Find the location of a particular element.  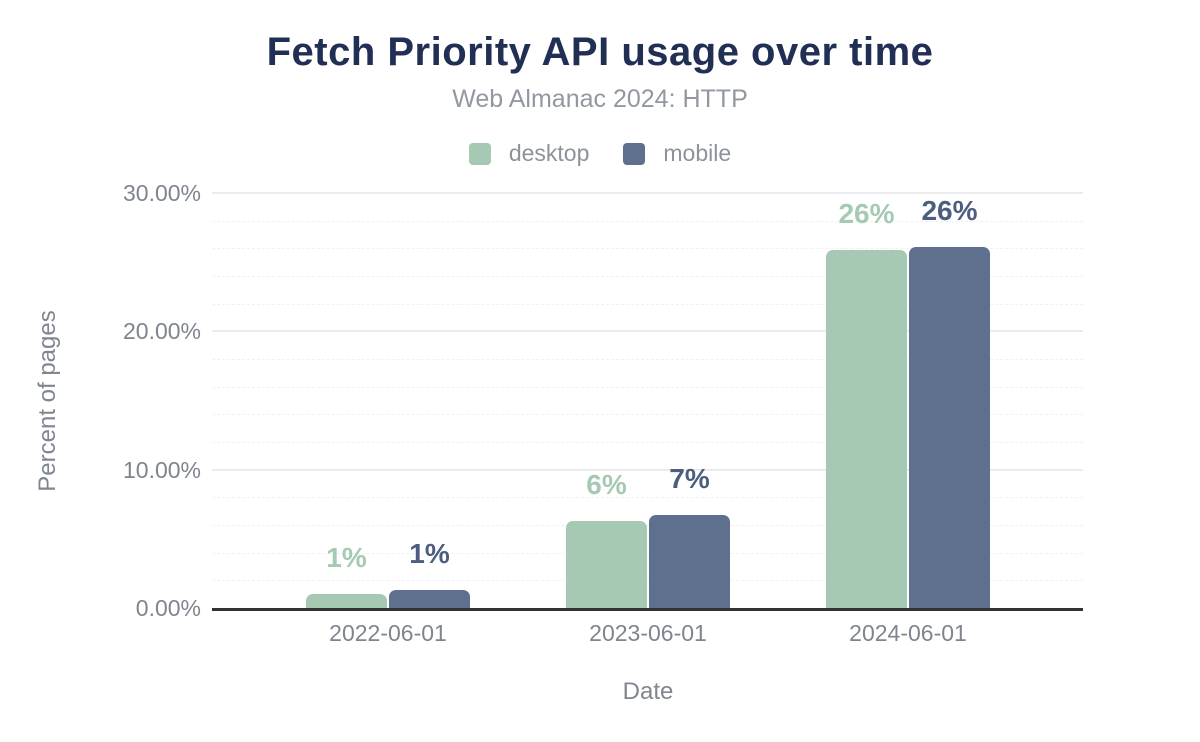

bar-desktop-2022: 1% is located at coordinates (346, 575).